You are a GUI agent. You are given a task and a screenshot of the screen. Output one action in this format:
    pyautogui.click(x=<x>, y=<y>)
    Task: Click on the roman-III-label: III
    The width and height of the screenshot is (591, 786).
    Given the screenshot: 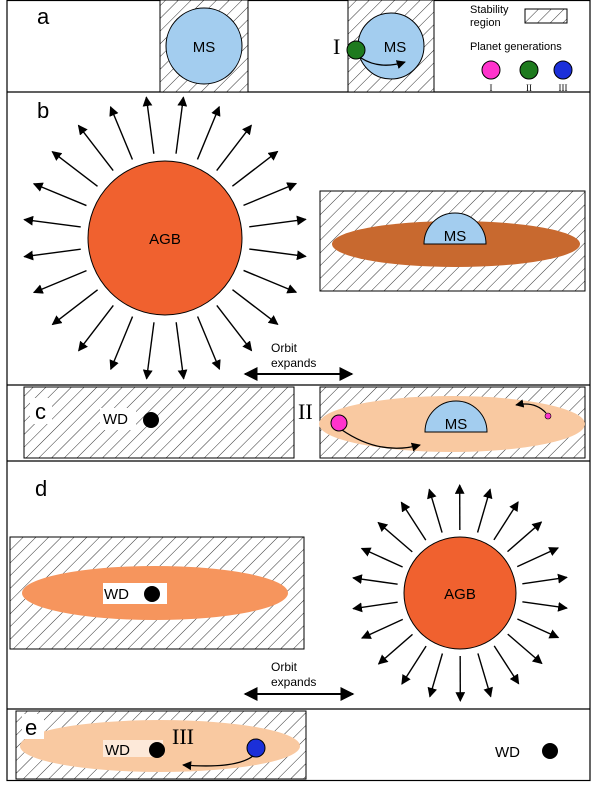 What is the action you would take?
    pyautogui.click(x=183, y=736)
    